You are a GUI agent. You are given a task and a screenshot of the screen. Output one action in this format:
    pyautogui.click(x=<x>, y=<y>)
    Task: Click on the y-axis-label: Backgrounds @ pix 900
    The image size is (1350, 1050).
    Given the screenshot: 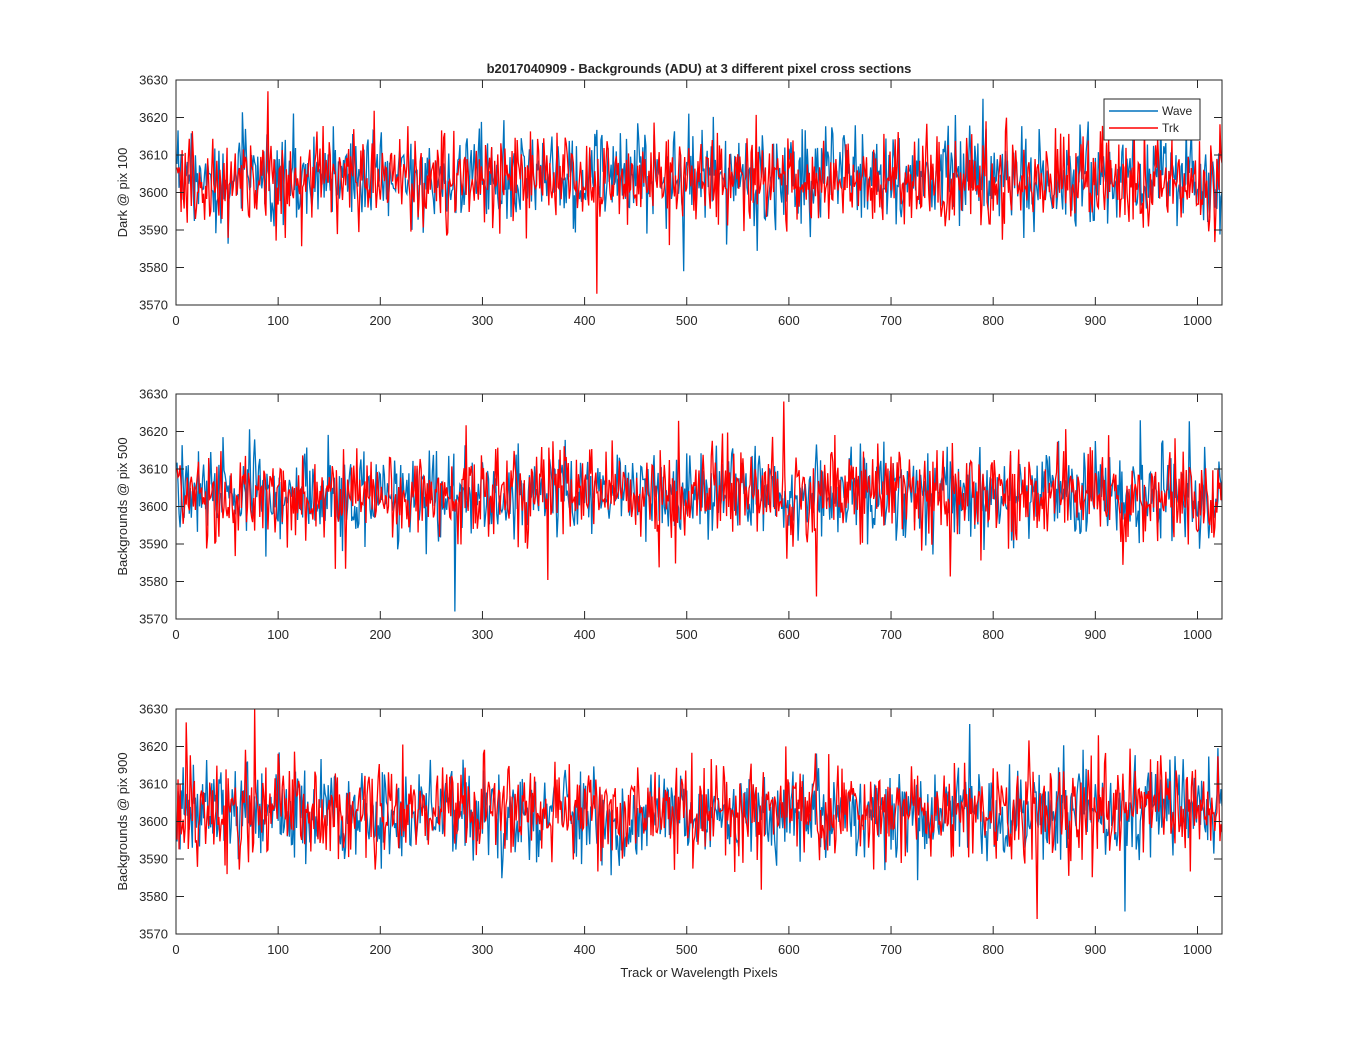 What is the action you would take?
    pyautogui.click(x=122, y=821)
    